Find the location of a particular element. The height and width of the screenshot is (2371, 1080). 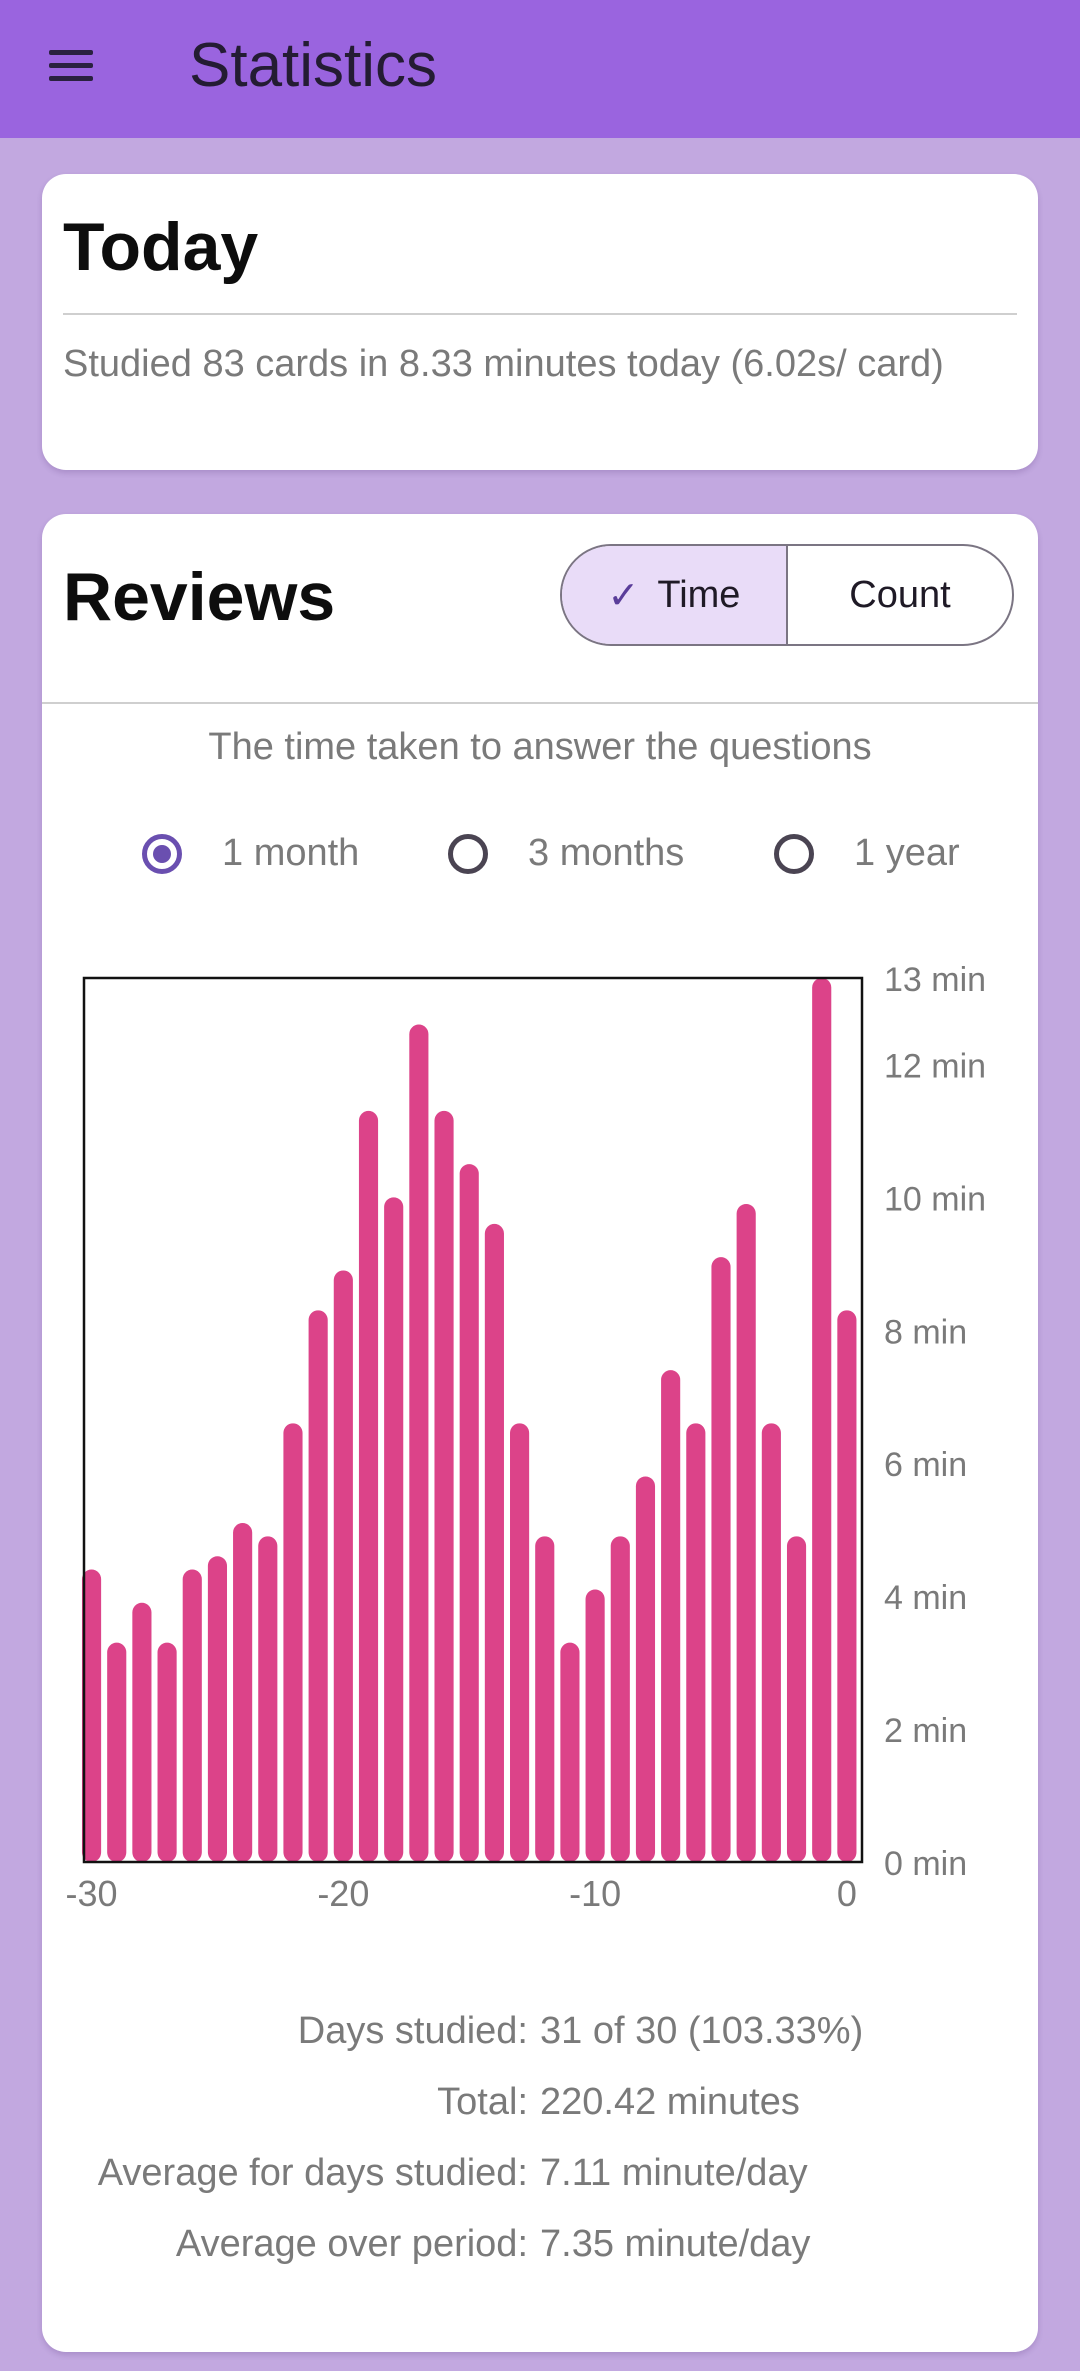

y-tick-label: 6 min is located at coordinates (925, 1465).